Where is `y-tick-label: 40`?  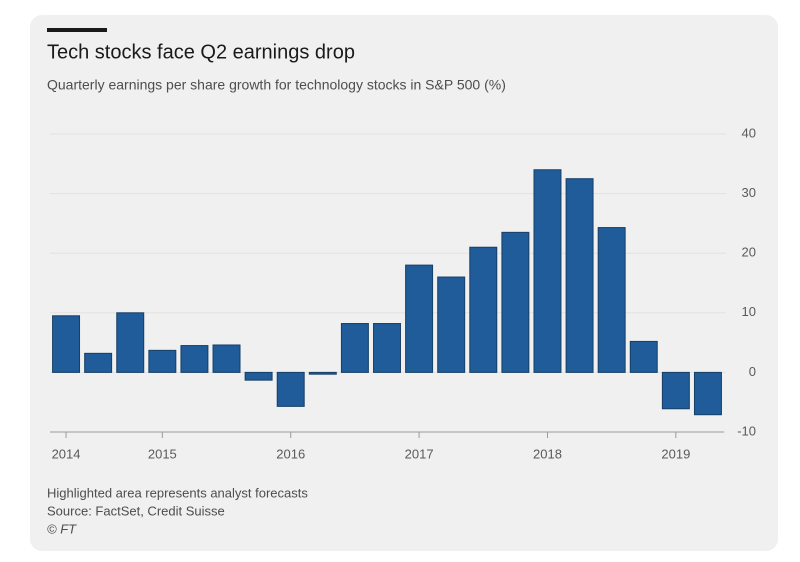 y-tick-label: 40 is located at coordinates (749, 132).